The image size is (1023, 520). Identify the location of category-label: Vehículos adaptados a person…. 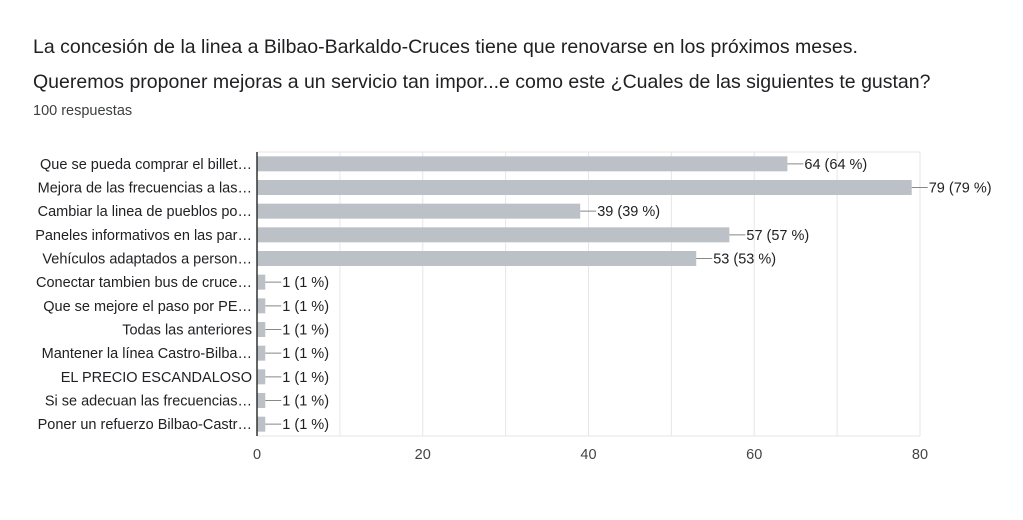
(147, 260).